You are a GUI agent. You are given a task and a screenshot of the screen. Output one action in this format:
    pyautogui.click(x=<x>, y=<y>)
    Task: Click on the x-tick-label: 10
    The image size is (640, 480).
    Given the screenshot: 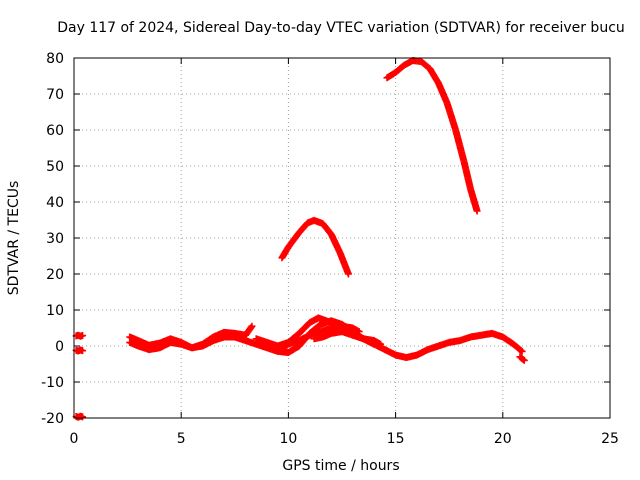 What is the action you would take?
    pyautogui.click(x=288, y=439)
    